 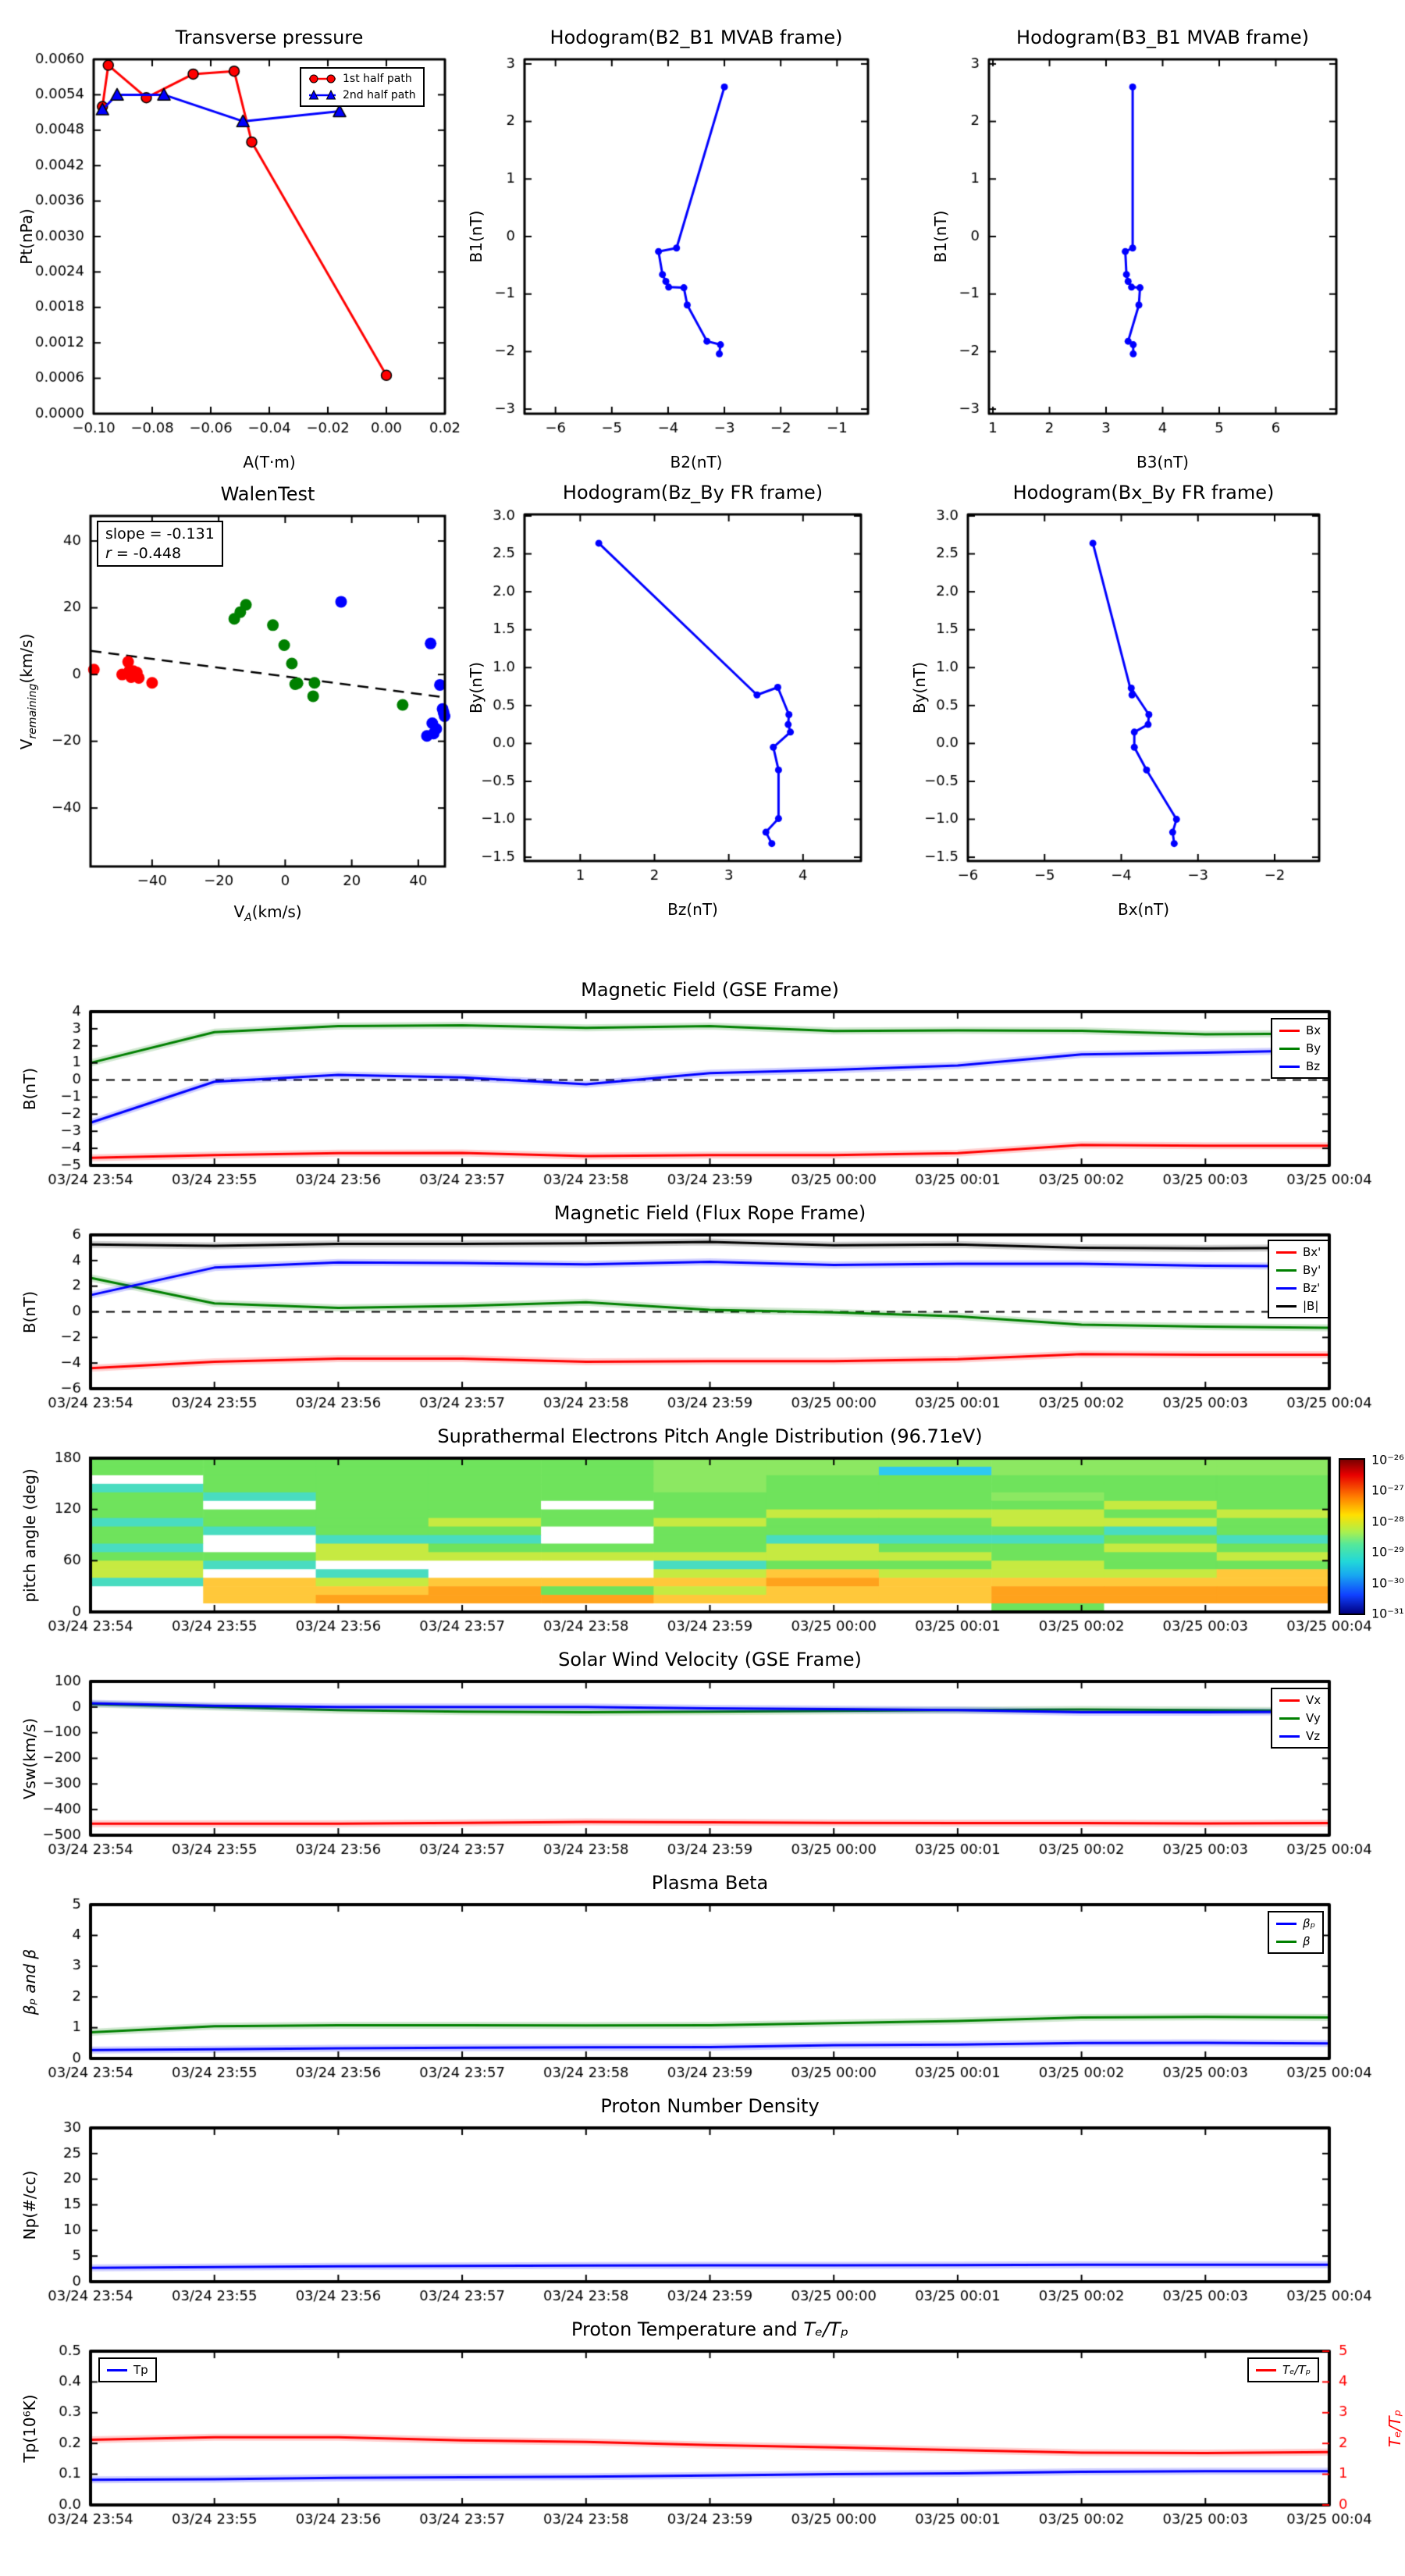 I want to click on right-y-axis-label: Tₑ/Tₚ, so click(x=1394, y=2428).